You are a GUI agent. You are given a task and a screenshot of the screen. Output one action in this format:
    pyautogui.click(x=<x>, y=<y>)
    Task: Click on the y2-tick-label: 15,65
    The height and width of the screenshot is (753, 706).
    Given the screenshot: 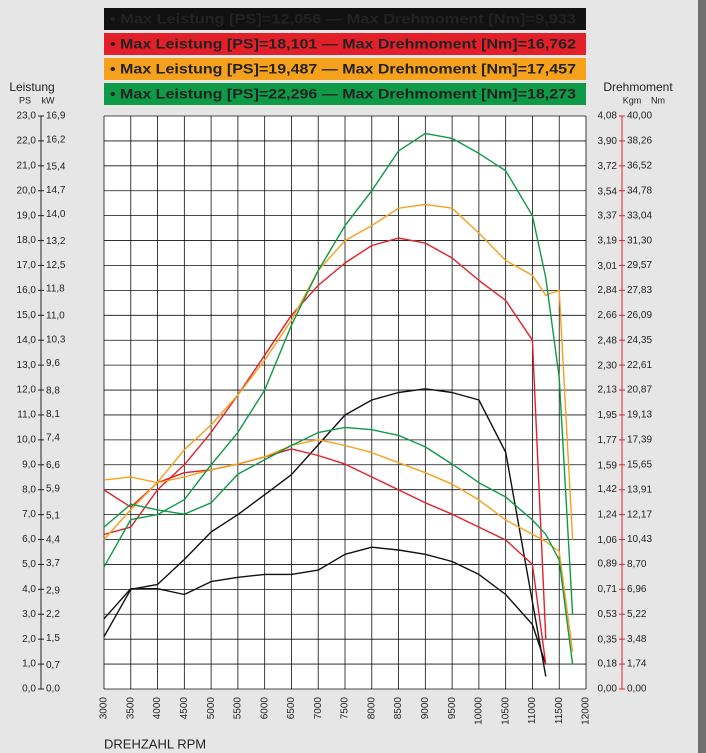 What is the action you would take?
    pyautogui.click(x=639, y=464)
    